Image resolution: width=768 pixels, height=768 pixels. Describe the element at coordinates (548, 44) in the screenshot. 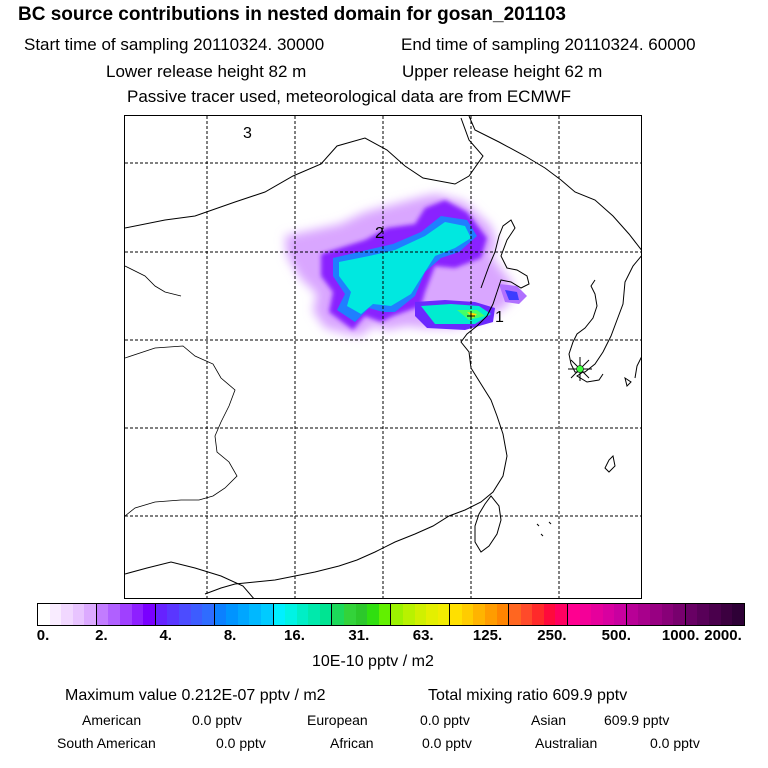

I see `end-time-label: End time of sampling 20110324. 60000` at that location.